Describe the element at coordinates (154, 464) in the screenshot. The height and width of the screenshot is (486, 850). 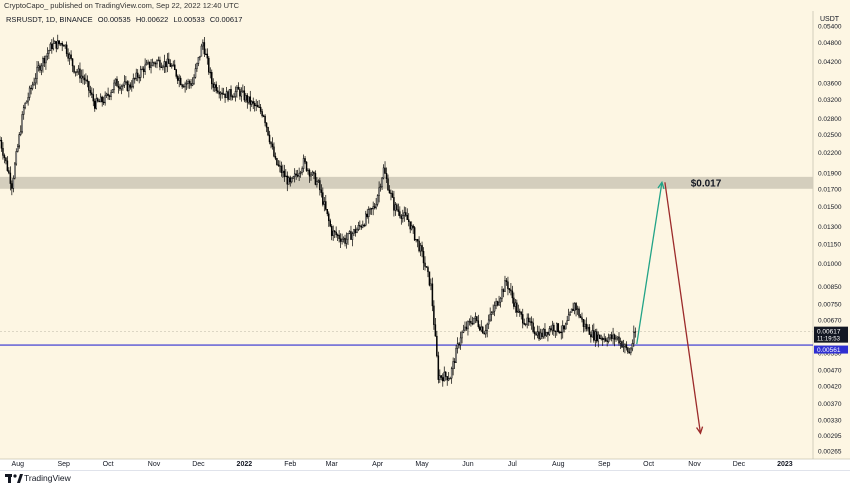
I see `x-tick-label: Nov` at that location.